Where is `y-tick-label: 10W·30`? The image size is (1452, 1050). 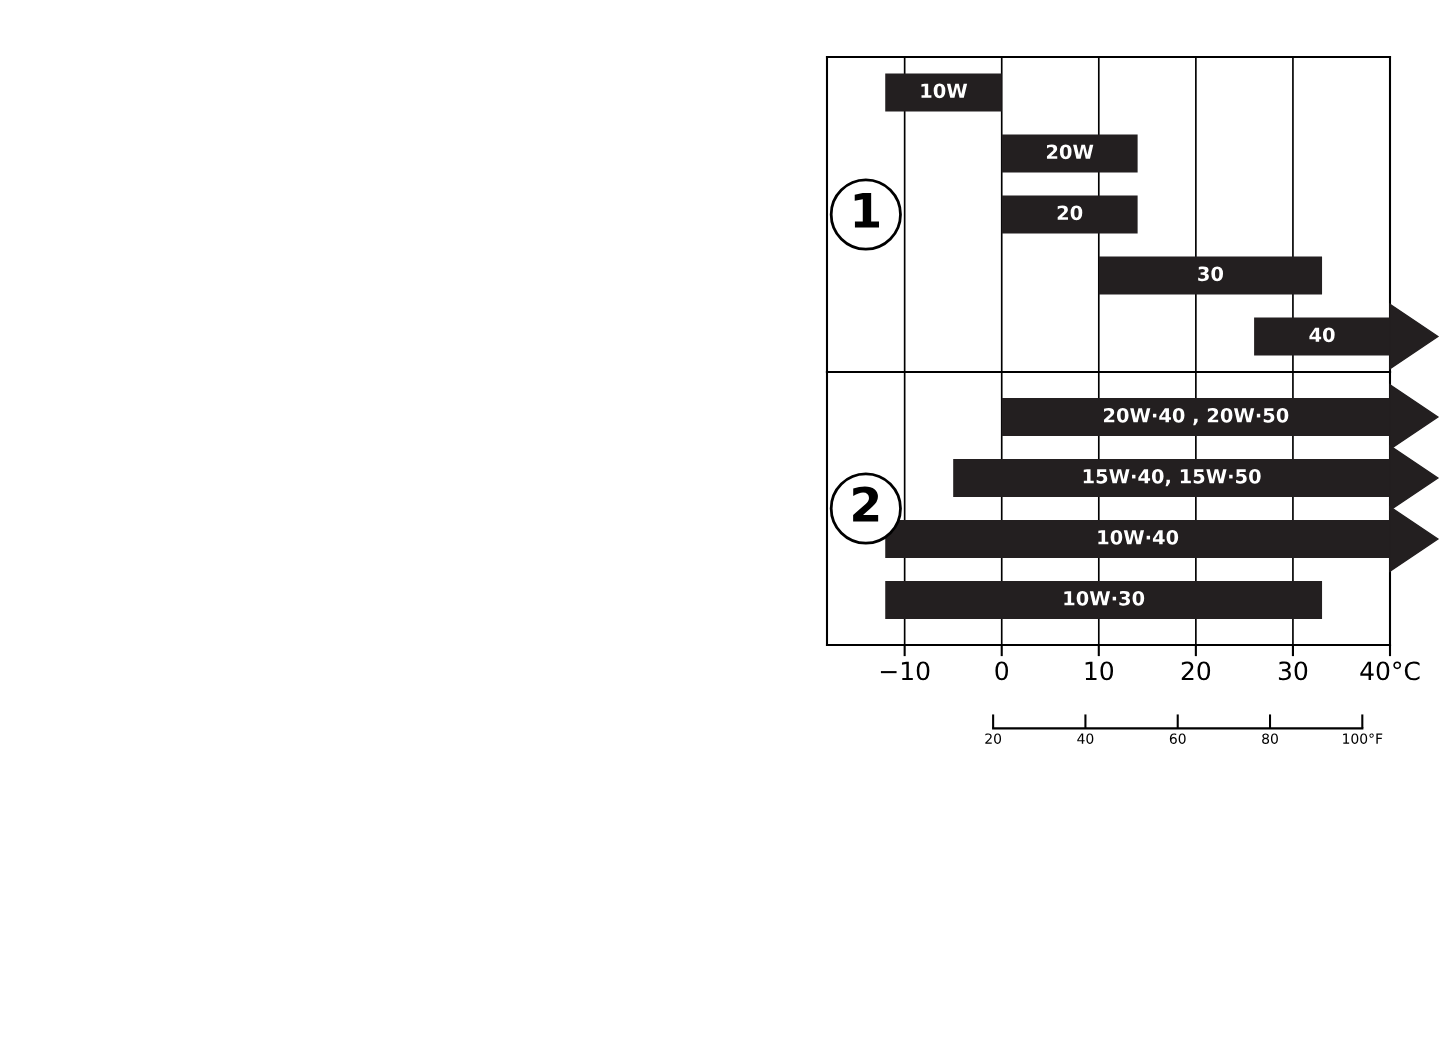
y-tick-label: 10W·30 is located at coordinates (1104, 598).